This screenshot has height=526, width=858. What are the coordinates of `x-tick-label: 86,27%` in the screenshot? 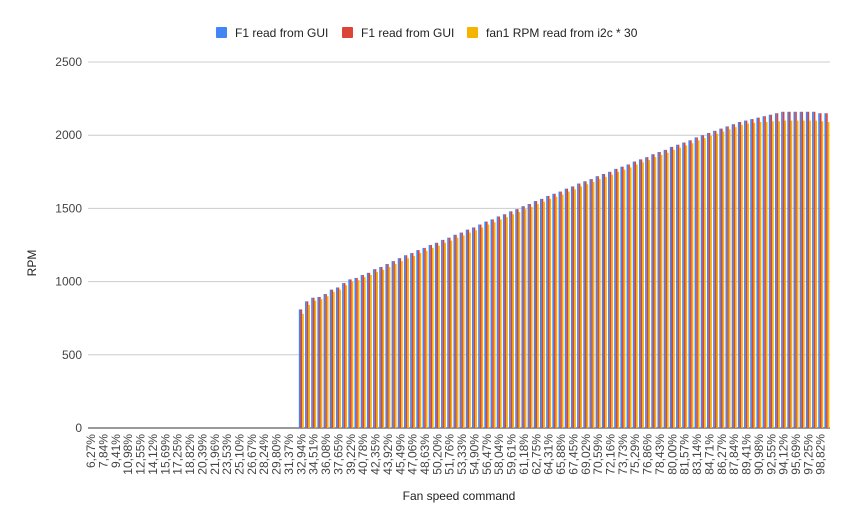 It's located at (722, 454).